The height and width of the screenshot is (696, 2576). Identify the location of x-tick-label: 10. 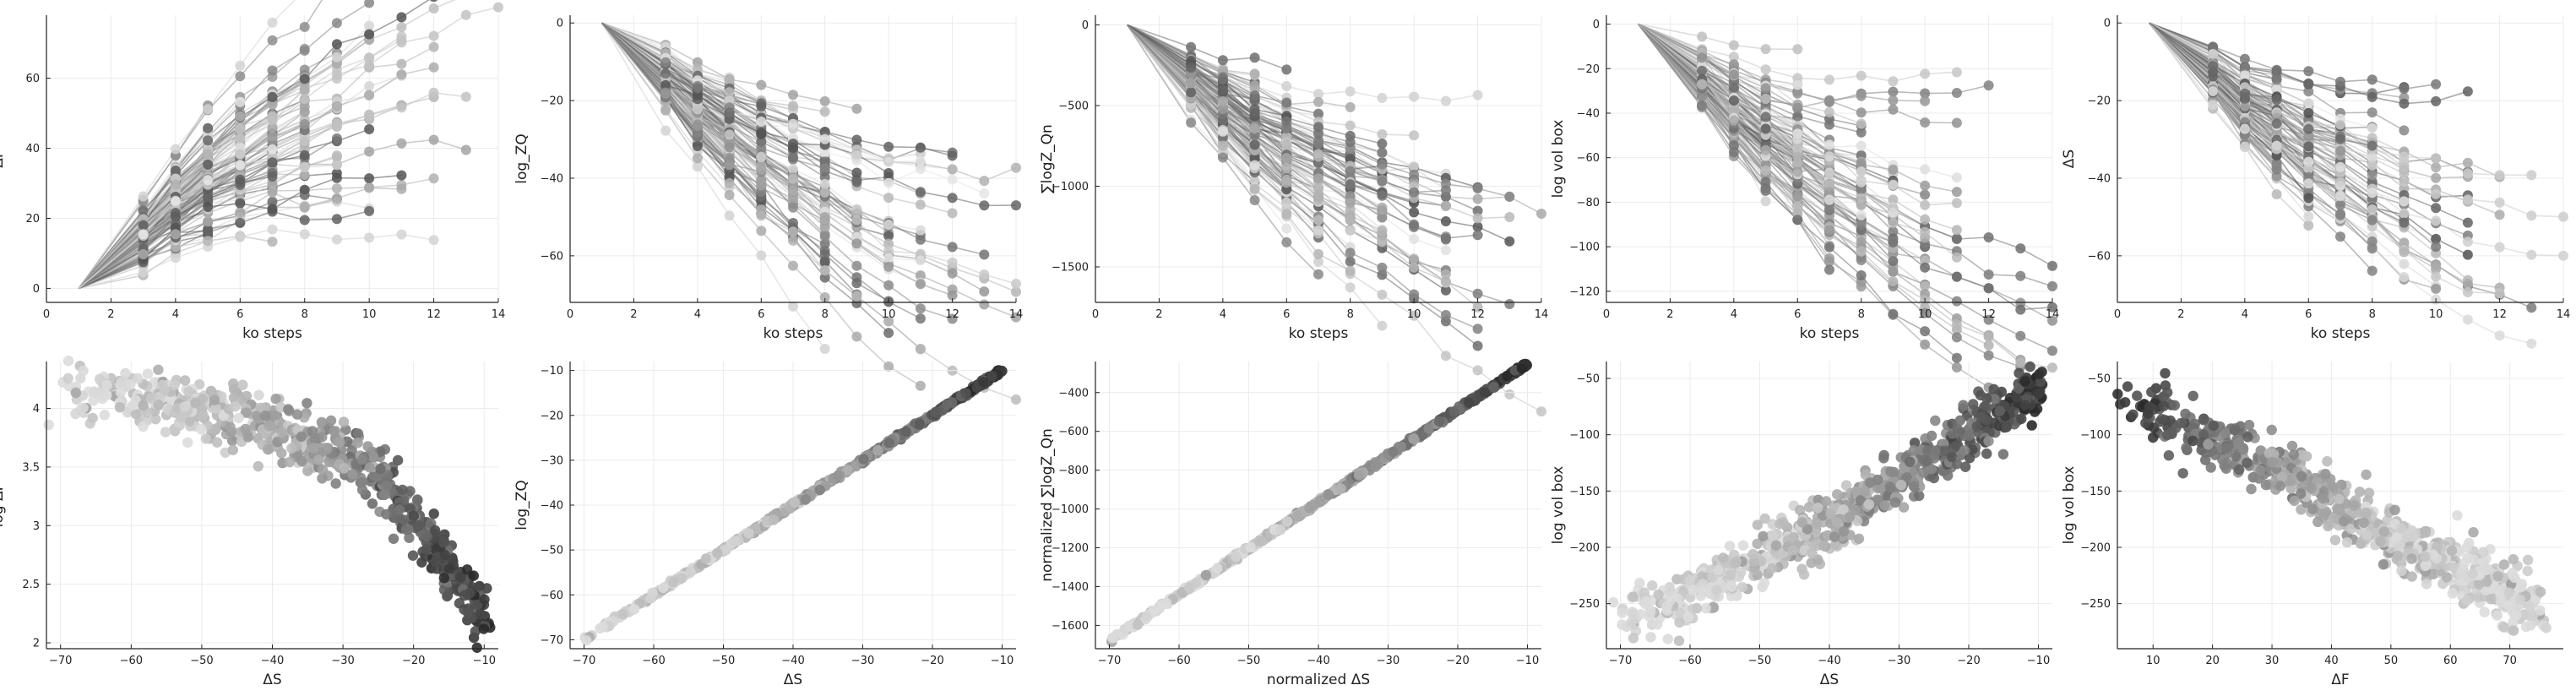
(1414, 314).